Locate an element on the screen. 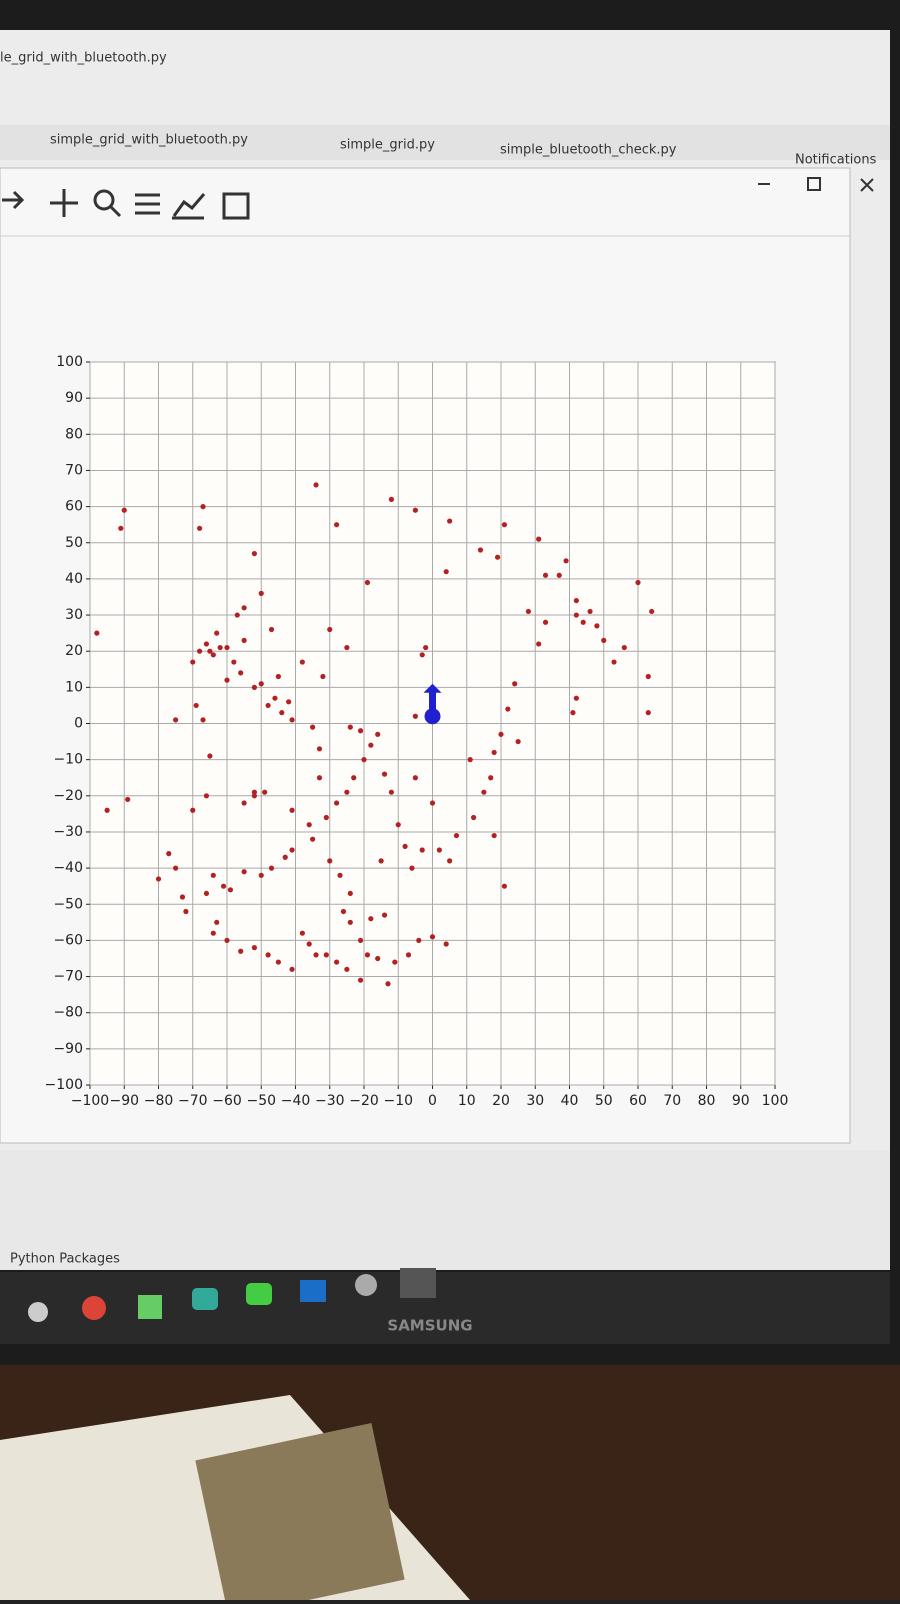 The height and width of the screenshot is (1604, 900). x-tick-label: −10 is located at coordinates (398, 1101).